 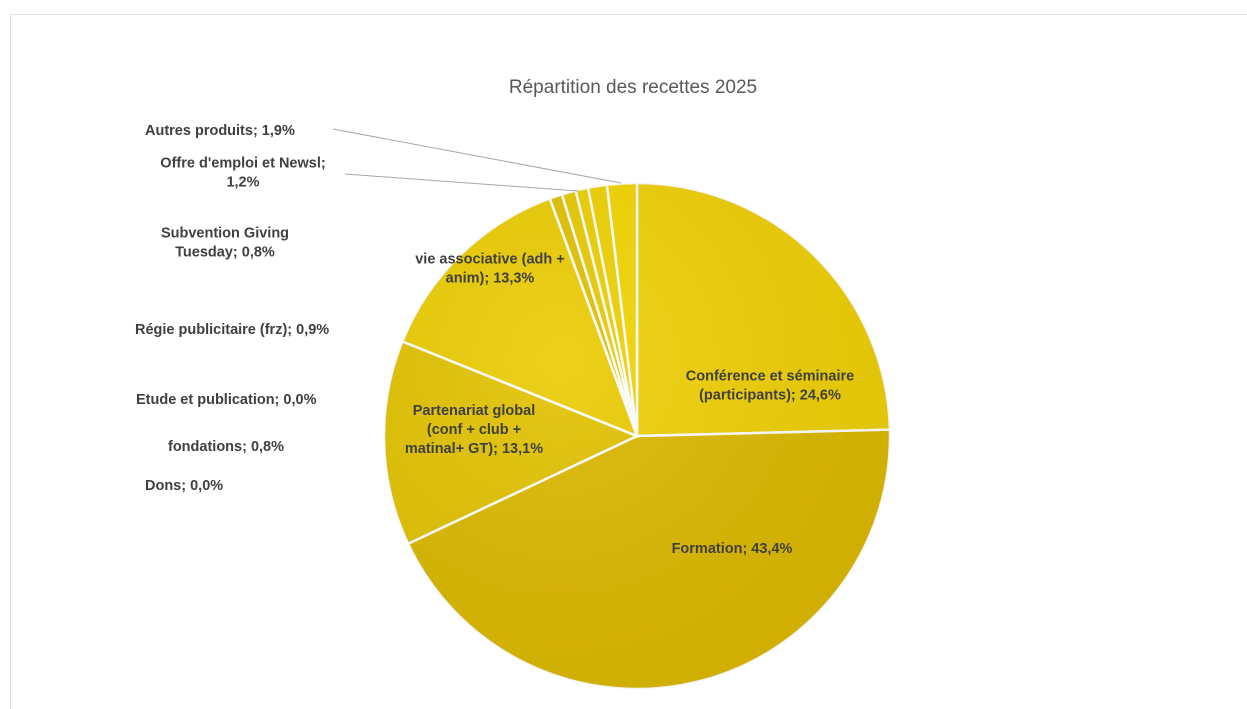 What do you see at coordinates (226, 447) in the screenshot?
I see `slice-label: fondations; 0,8%` at bounding box center [226, 447].